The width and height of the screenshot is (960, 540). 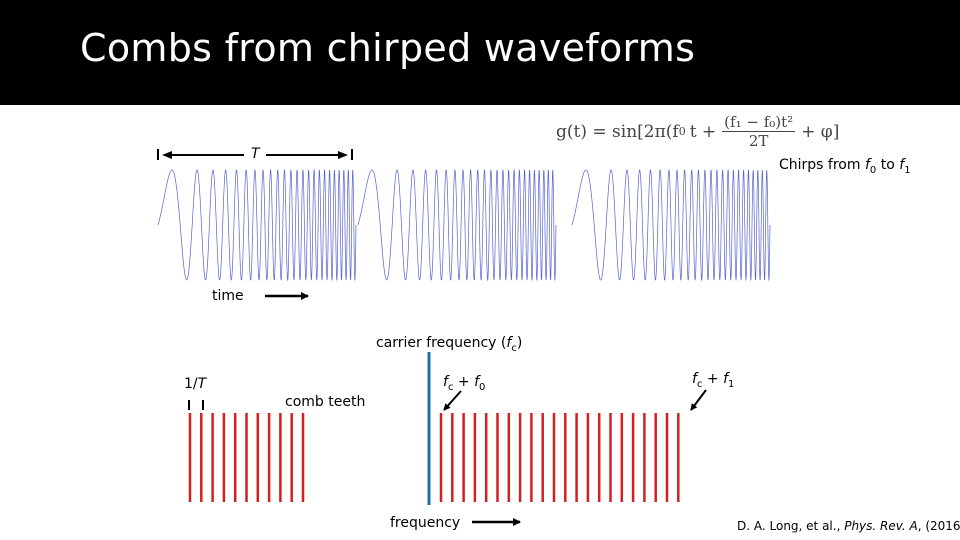 I want to click on carrier-frequency-label: carrier frequency (fc), so click(x=449, y=344).